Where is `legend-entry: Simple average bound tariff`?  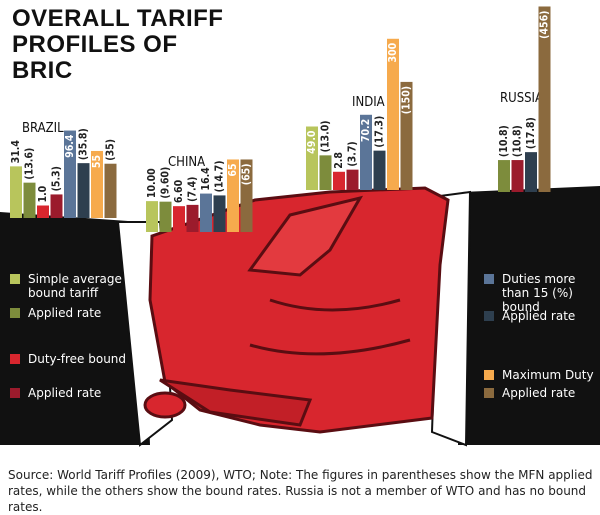
legend-entry: Simple average bound tariff is located at coordinates (69, 286).